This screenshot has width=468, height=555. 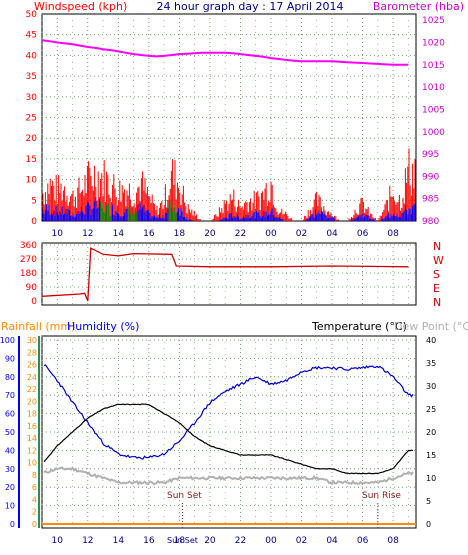 What do you see at coordinates (31, 160) in the screenshot?
I see `wind-tick-label: 15` at bounding box center [31, 160].